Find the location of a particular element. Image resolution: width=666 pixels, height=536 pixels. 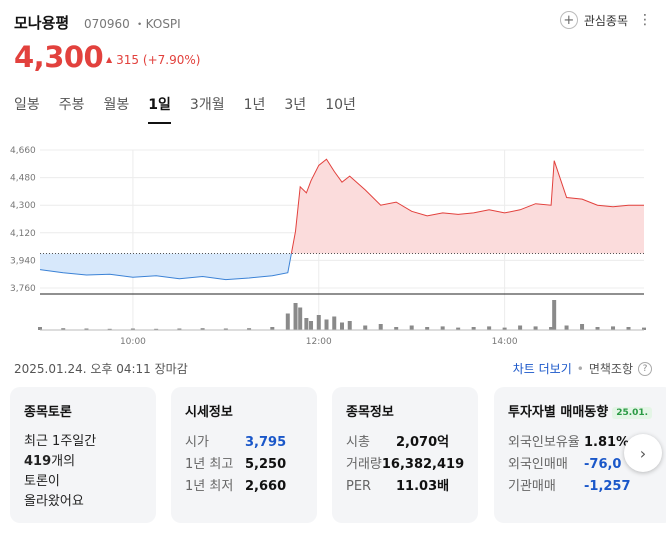

tab-1day: 1일 is located at coordinates (159, 109).